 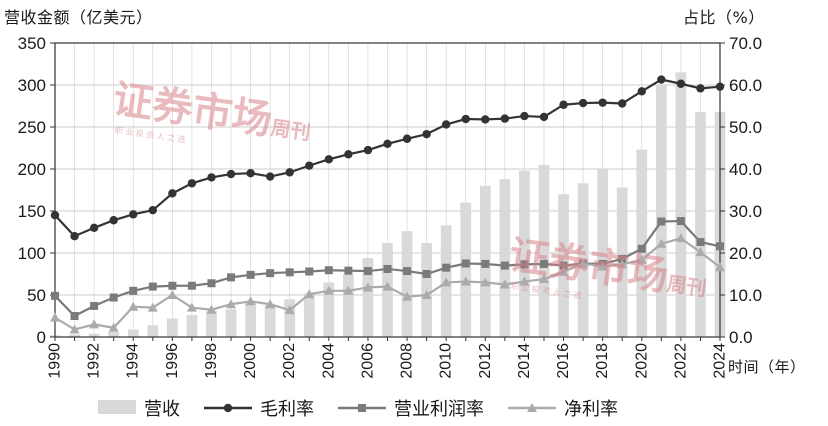 What do you see at coordinates (602, 361) in the screenshot?
I see `x-tick-label: 2018` at bounding box center [602, 361].